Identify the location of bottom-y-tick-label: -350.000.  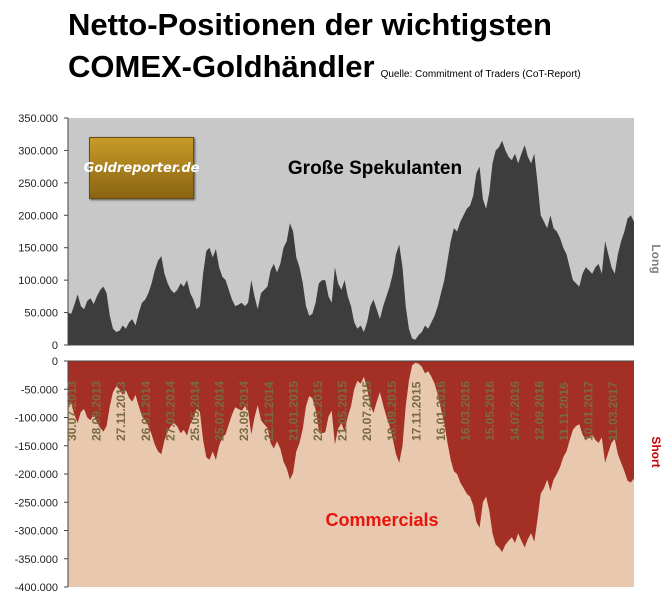
(36, 560).